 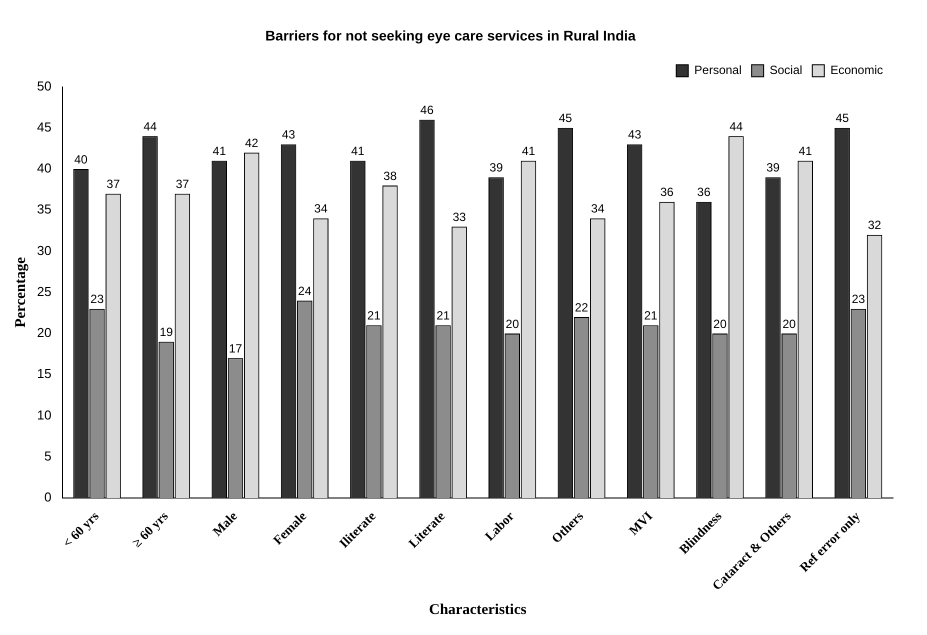 What do you see at coordinates (44, 126) in the screenshot?
I see `y-tick-label: 45` at bounding box center [44, 126].